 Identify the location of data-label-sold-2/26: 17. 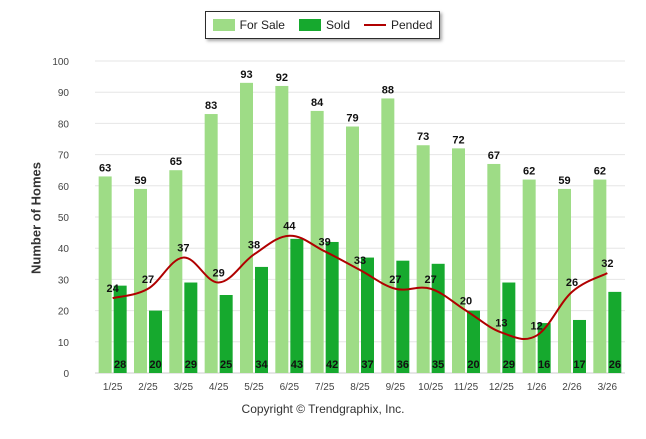
(579, 365).